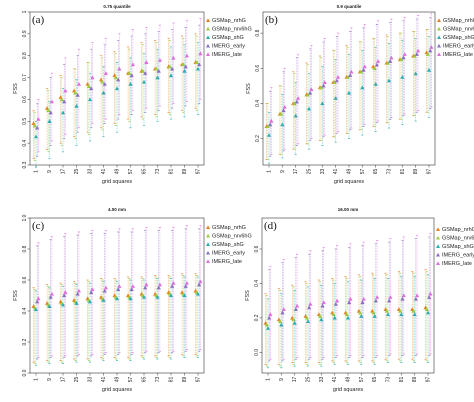  What do you see at coordinates (258, 68) in the screenshot?
I see `y-tick-label-b: 0.6` at bounding box center [258, 68].